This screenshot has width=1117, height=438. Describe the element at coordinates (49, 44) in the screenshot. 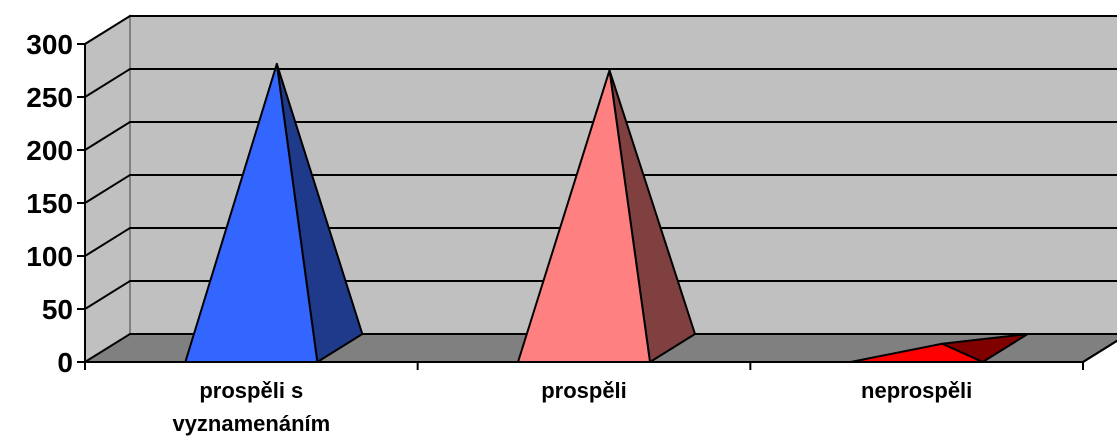

I see `y-tick-label: 300` at that location.